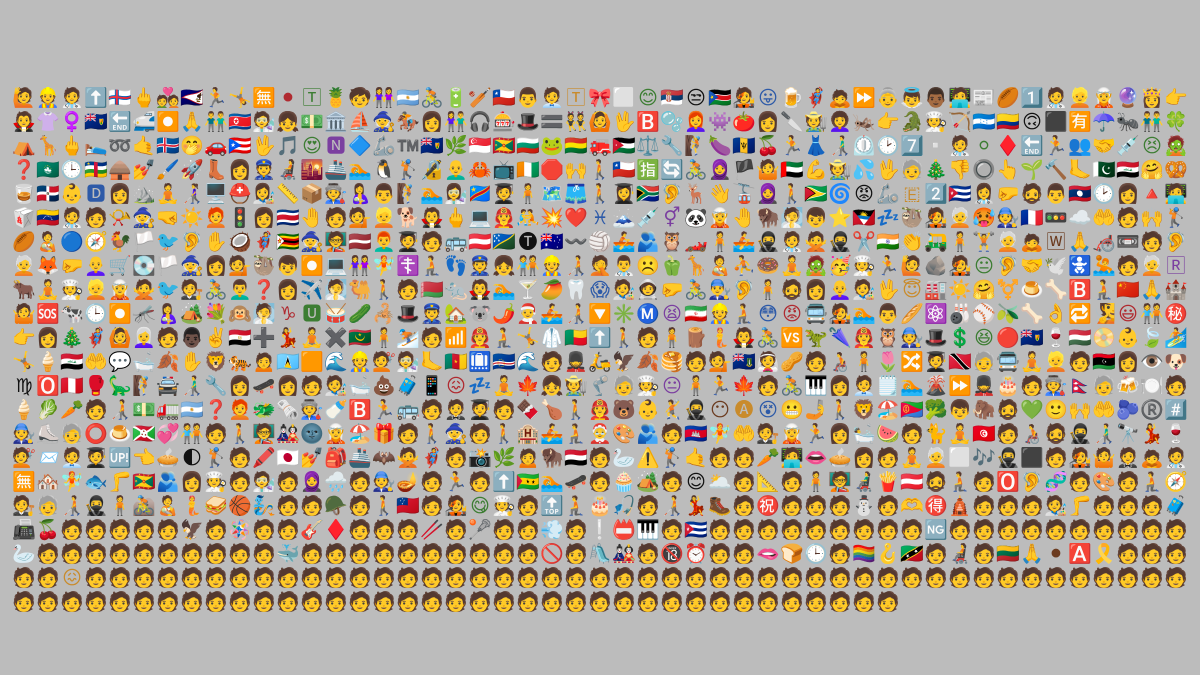  What do you see at coordinates (624, 482) in the screenshot?
I see `emoji-glyph: 🧁` at bounding box center [624, 482].